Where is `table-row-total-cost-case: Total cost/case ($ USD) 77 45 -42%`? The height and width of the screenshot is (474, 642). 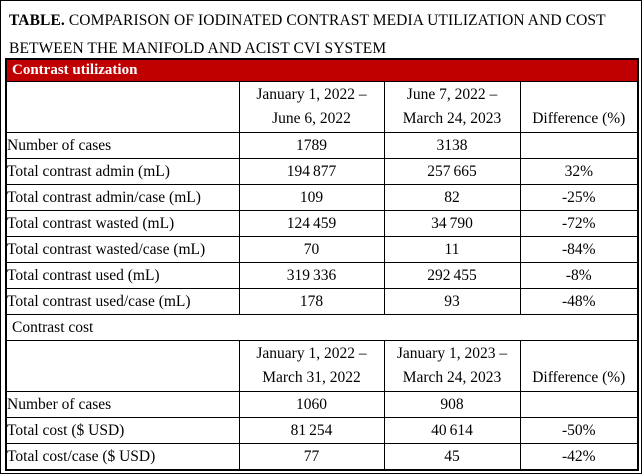
table-row-total-cost-case: Total cost/case ($ USD) 77 45 -42% is located at coordinates (322, 457).